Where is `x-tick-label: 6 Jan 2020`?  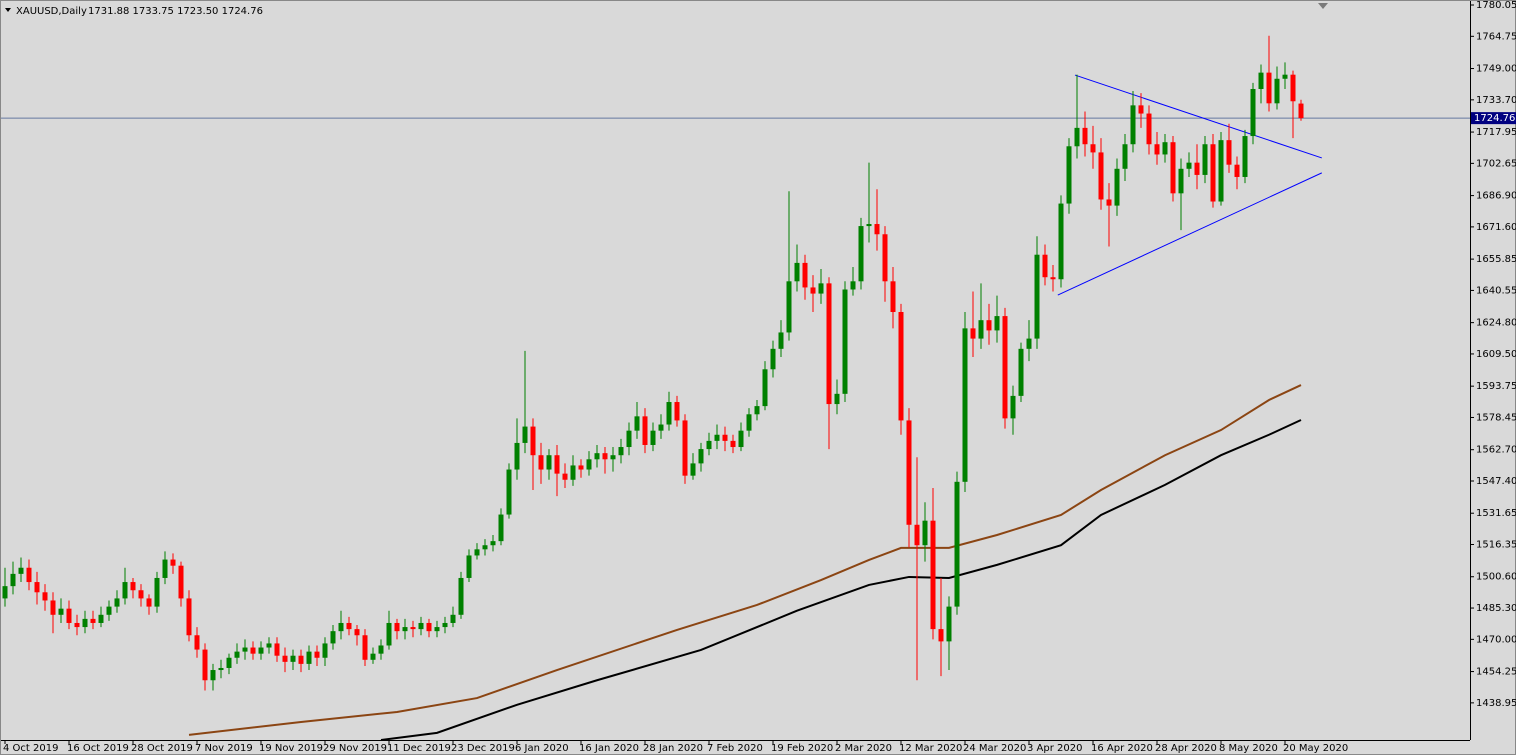 x-tick-label: 6 Jan 2020 is located at coordinates (542, 748).